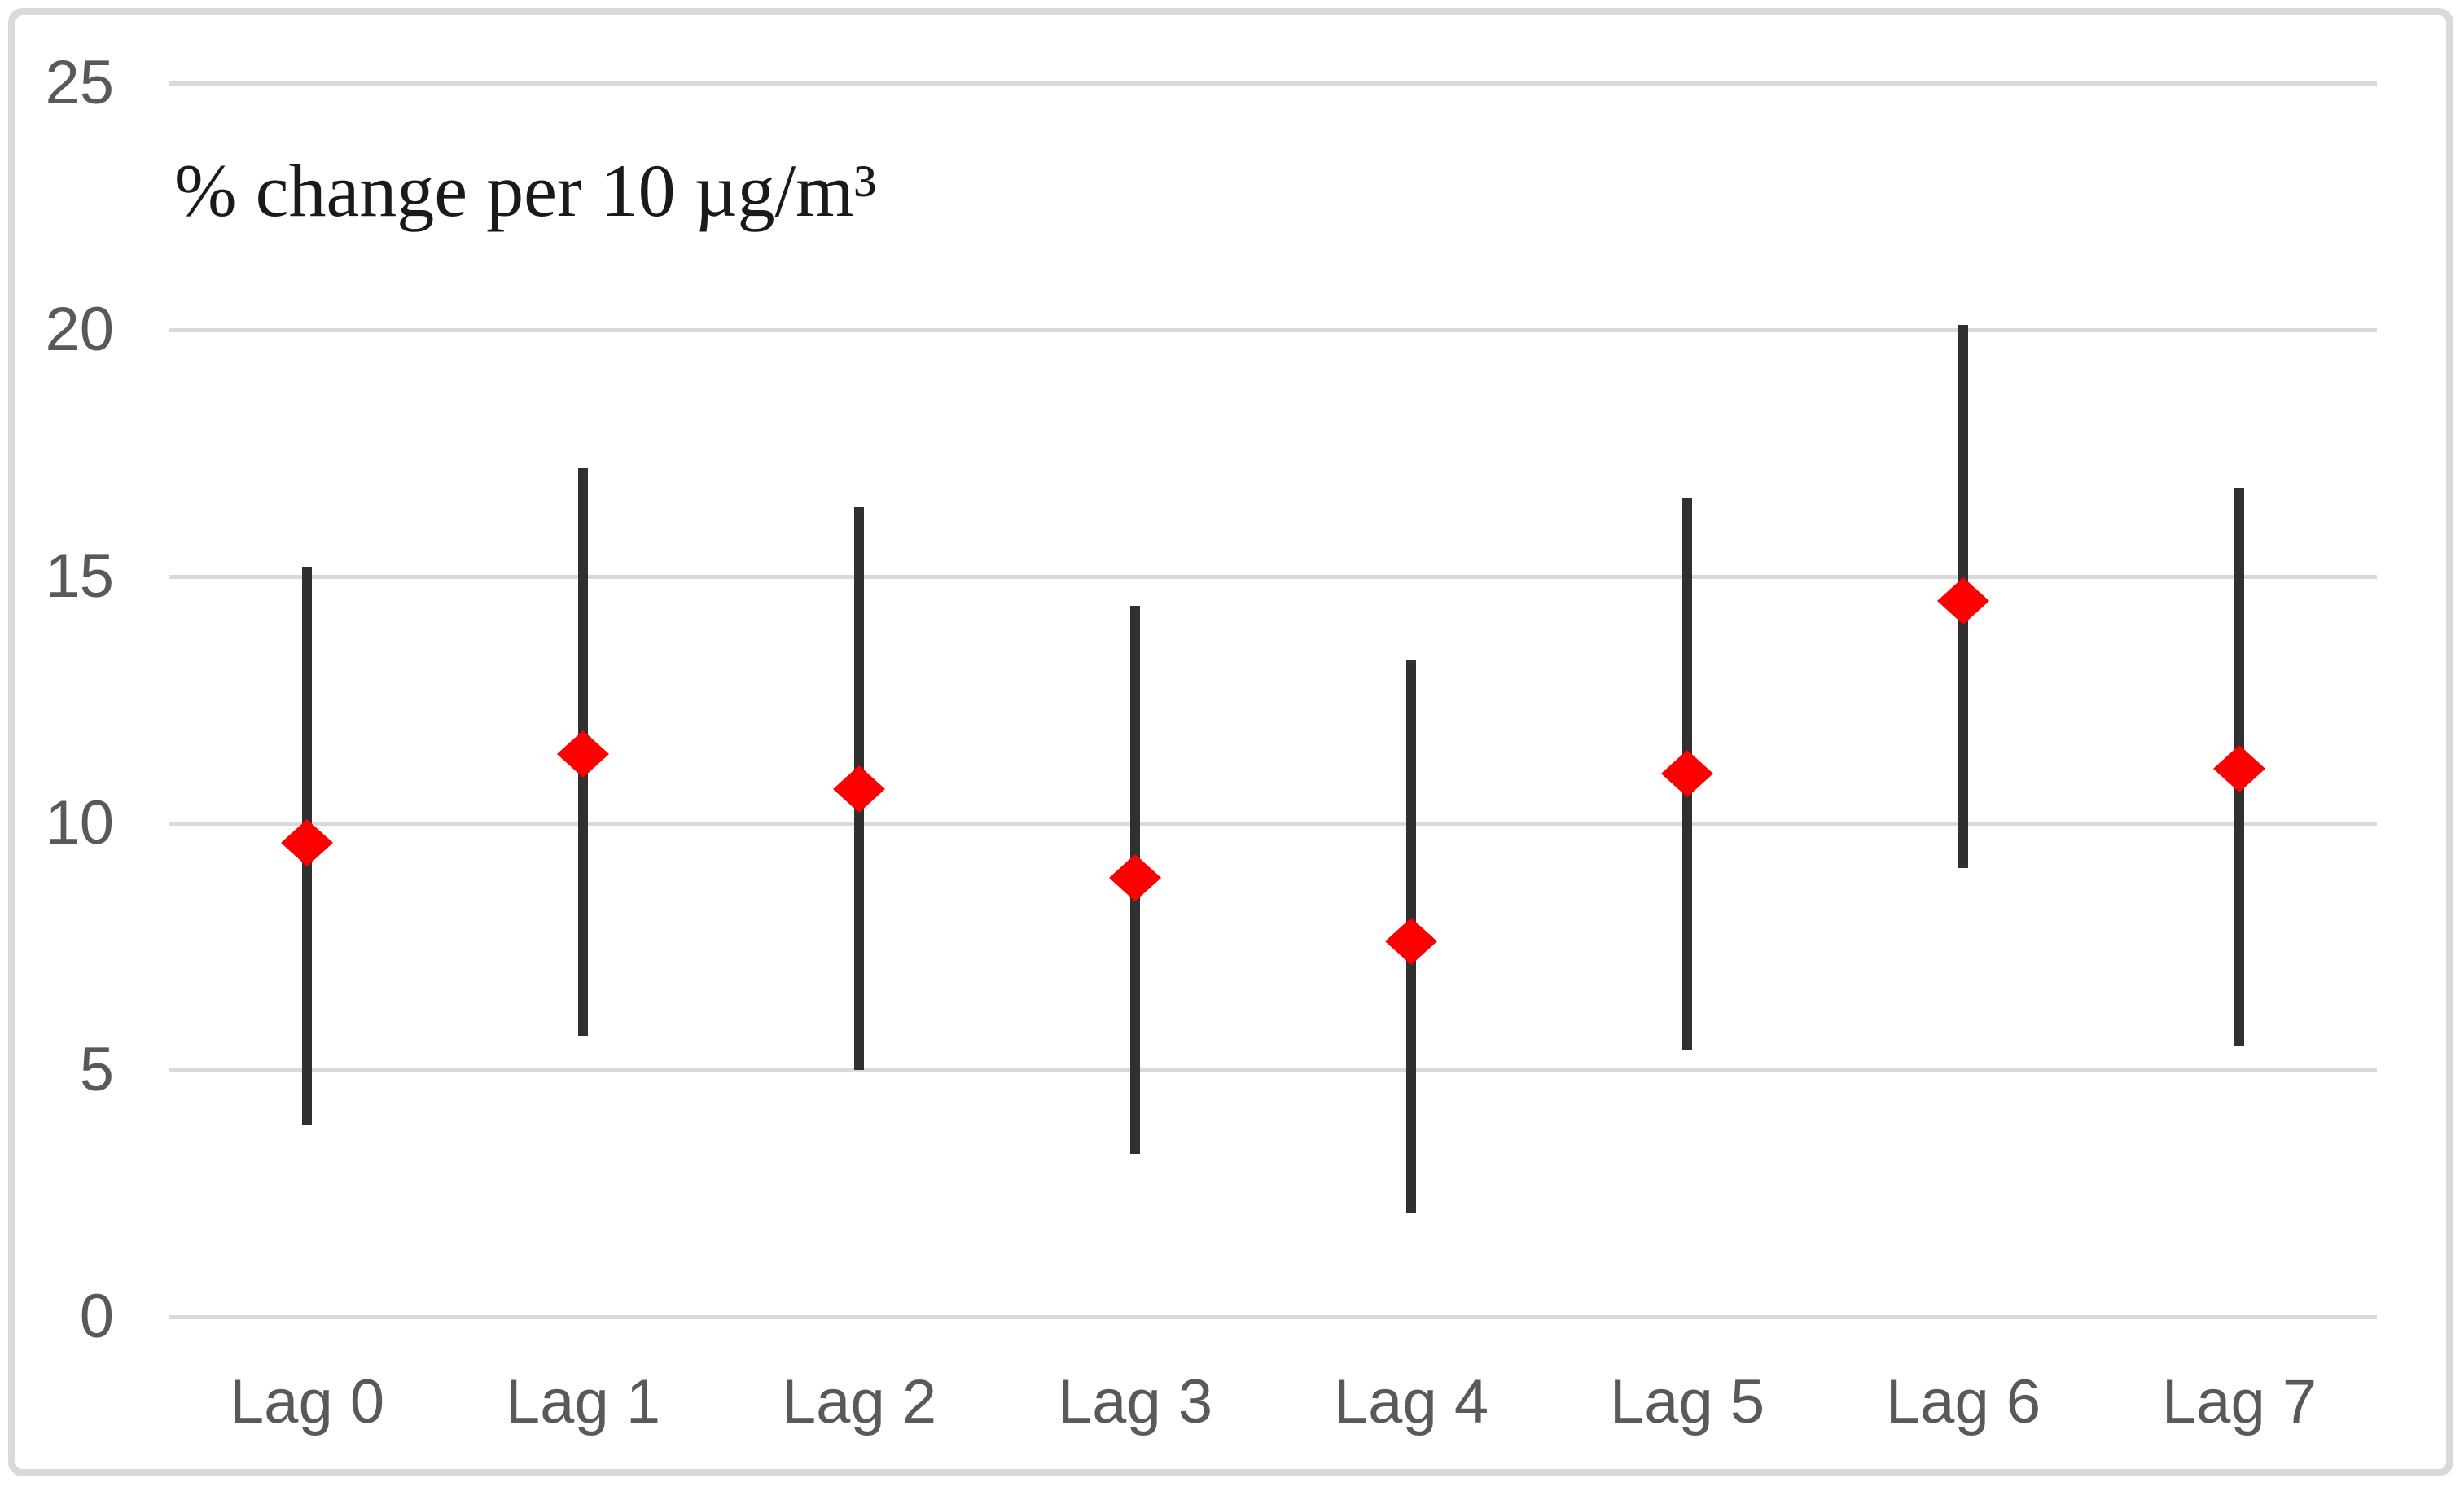  I want to click on x-tick-label-lag-4: Lag 4, so click(1411, 1402).